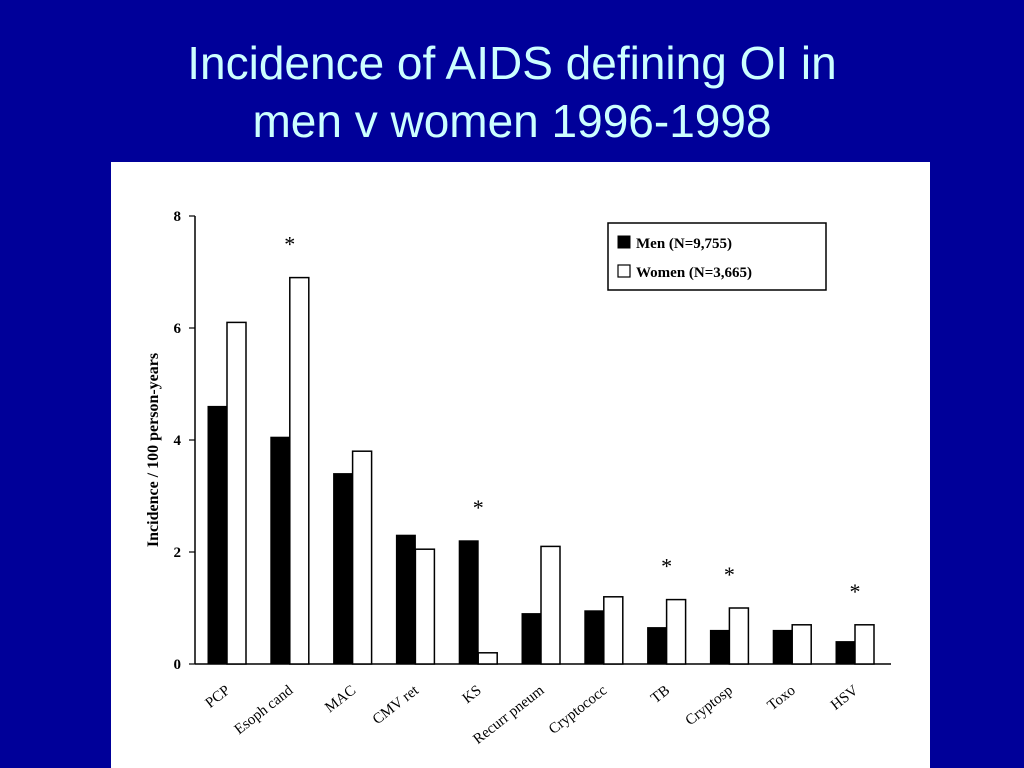  Describe the element at coordinates (178, 441) in the screenshot. I see `y-tick-label-2: 4` at that location.